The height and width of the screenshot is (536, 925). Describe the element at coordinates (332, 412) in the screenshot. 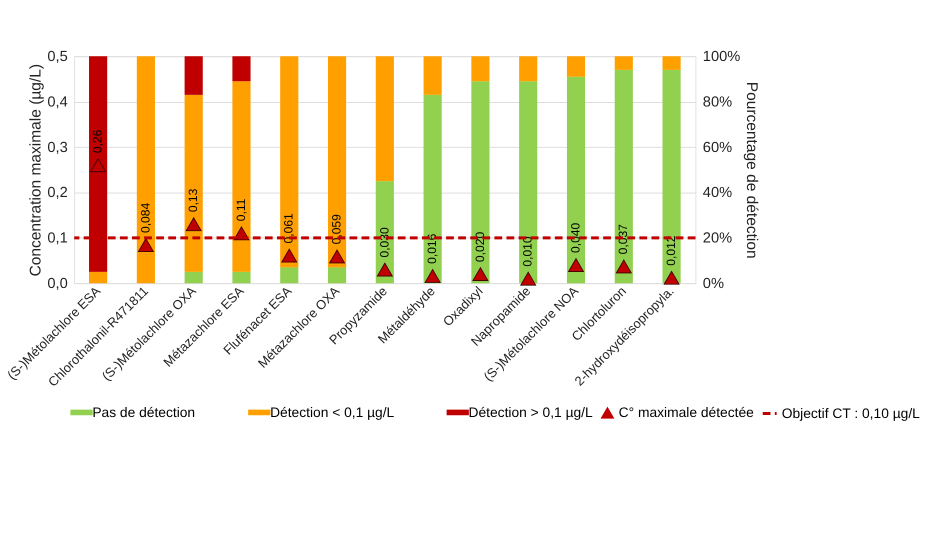

I see `legend-label: Détection < 0,1 µg/L` at that location.